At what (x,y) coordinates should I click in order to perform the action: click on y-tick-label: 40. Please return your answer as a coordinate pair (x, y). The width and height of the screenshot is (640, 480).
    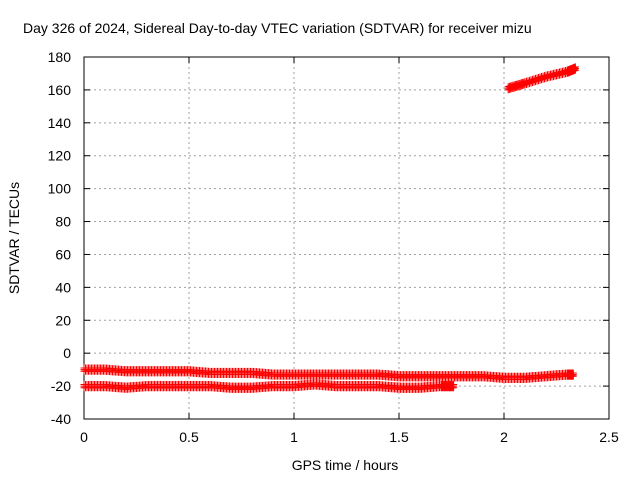
    Looking at the image, I should click on (63, 287).